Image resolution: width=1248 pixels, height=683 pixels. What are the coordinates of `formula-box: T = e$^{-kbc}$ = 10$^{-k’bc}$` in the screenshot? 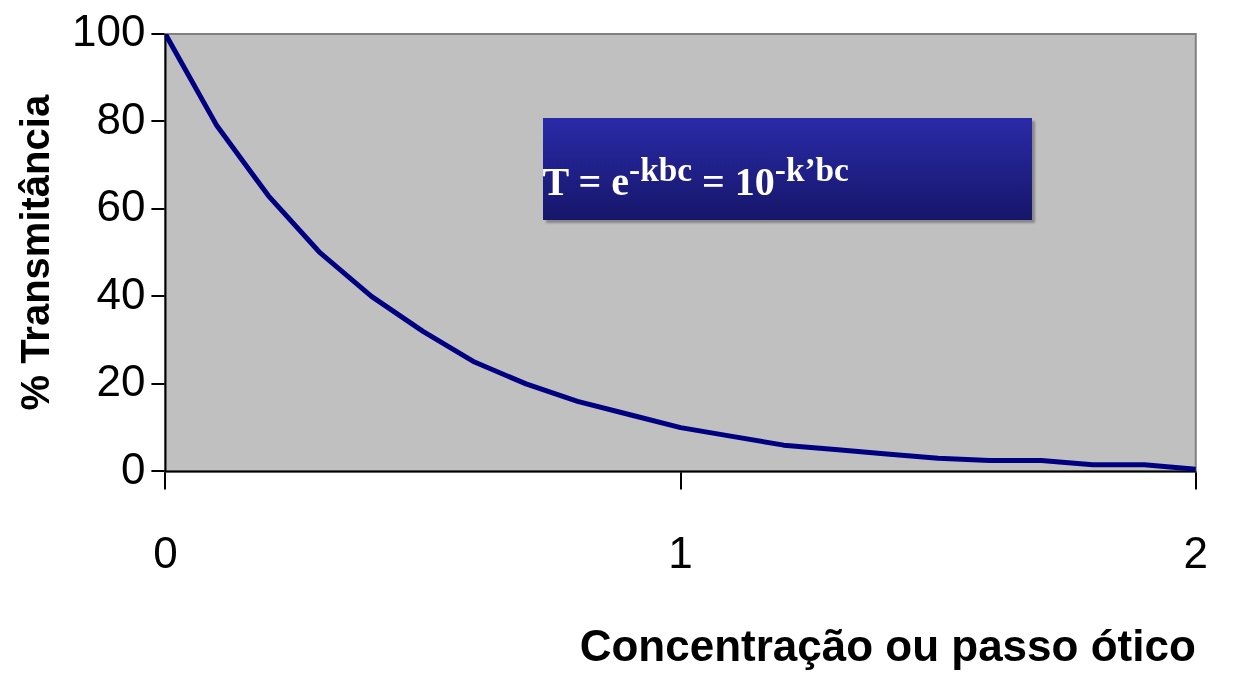 It's located at (787, 169).